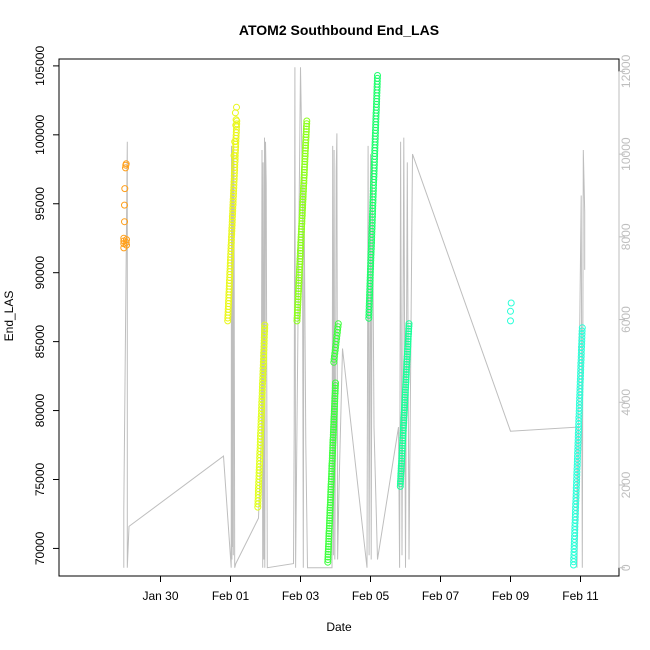 The width and height of the screenshot is (650, 650). Describe the element at coordinates (40, 479) in the screenshot. I see `y-tick-label: 75000` at that location.